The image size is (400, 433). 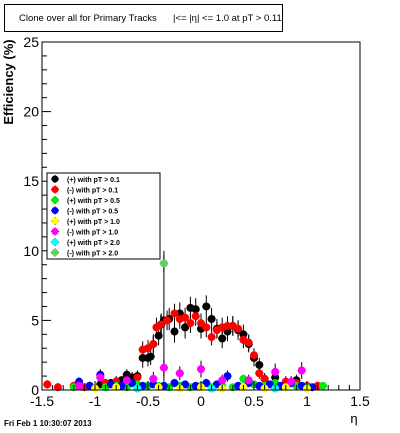 I want to click on chart-title: Clone over all for Primary Tracks, so click(x=88, y=18).